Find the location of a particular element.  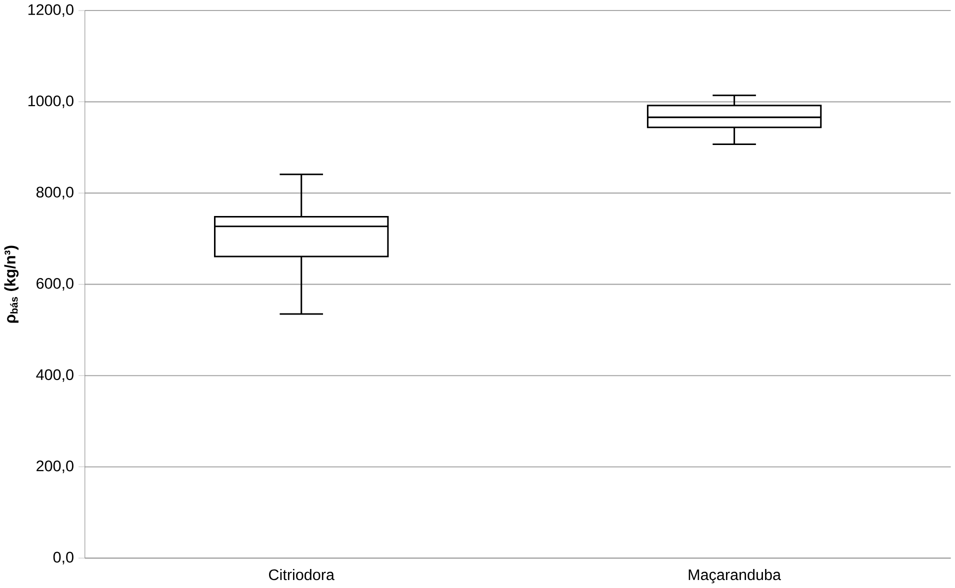

y-tick-label: 600,0 is located at coordinates (55, 284).